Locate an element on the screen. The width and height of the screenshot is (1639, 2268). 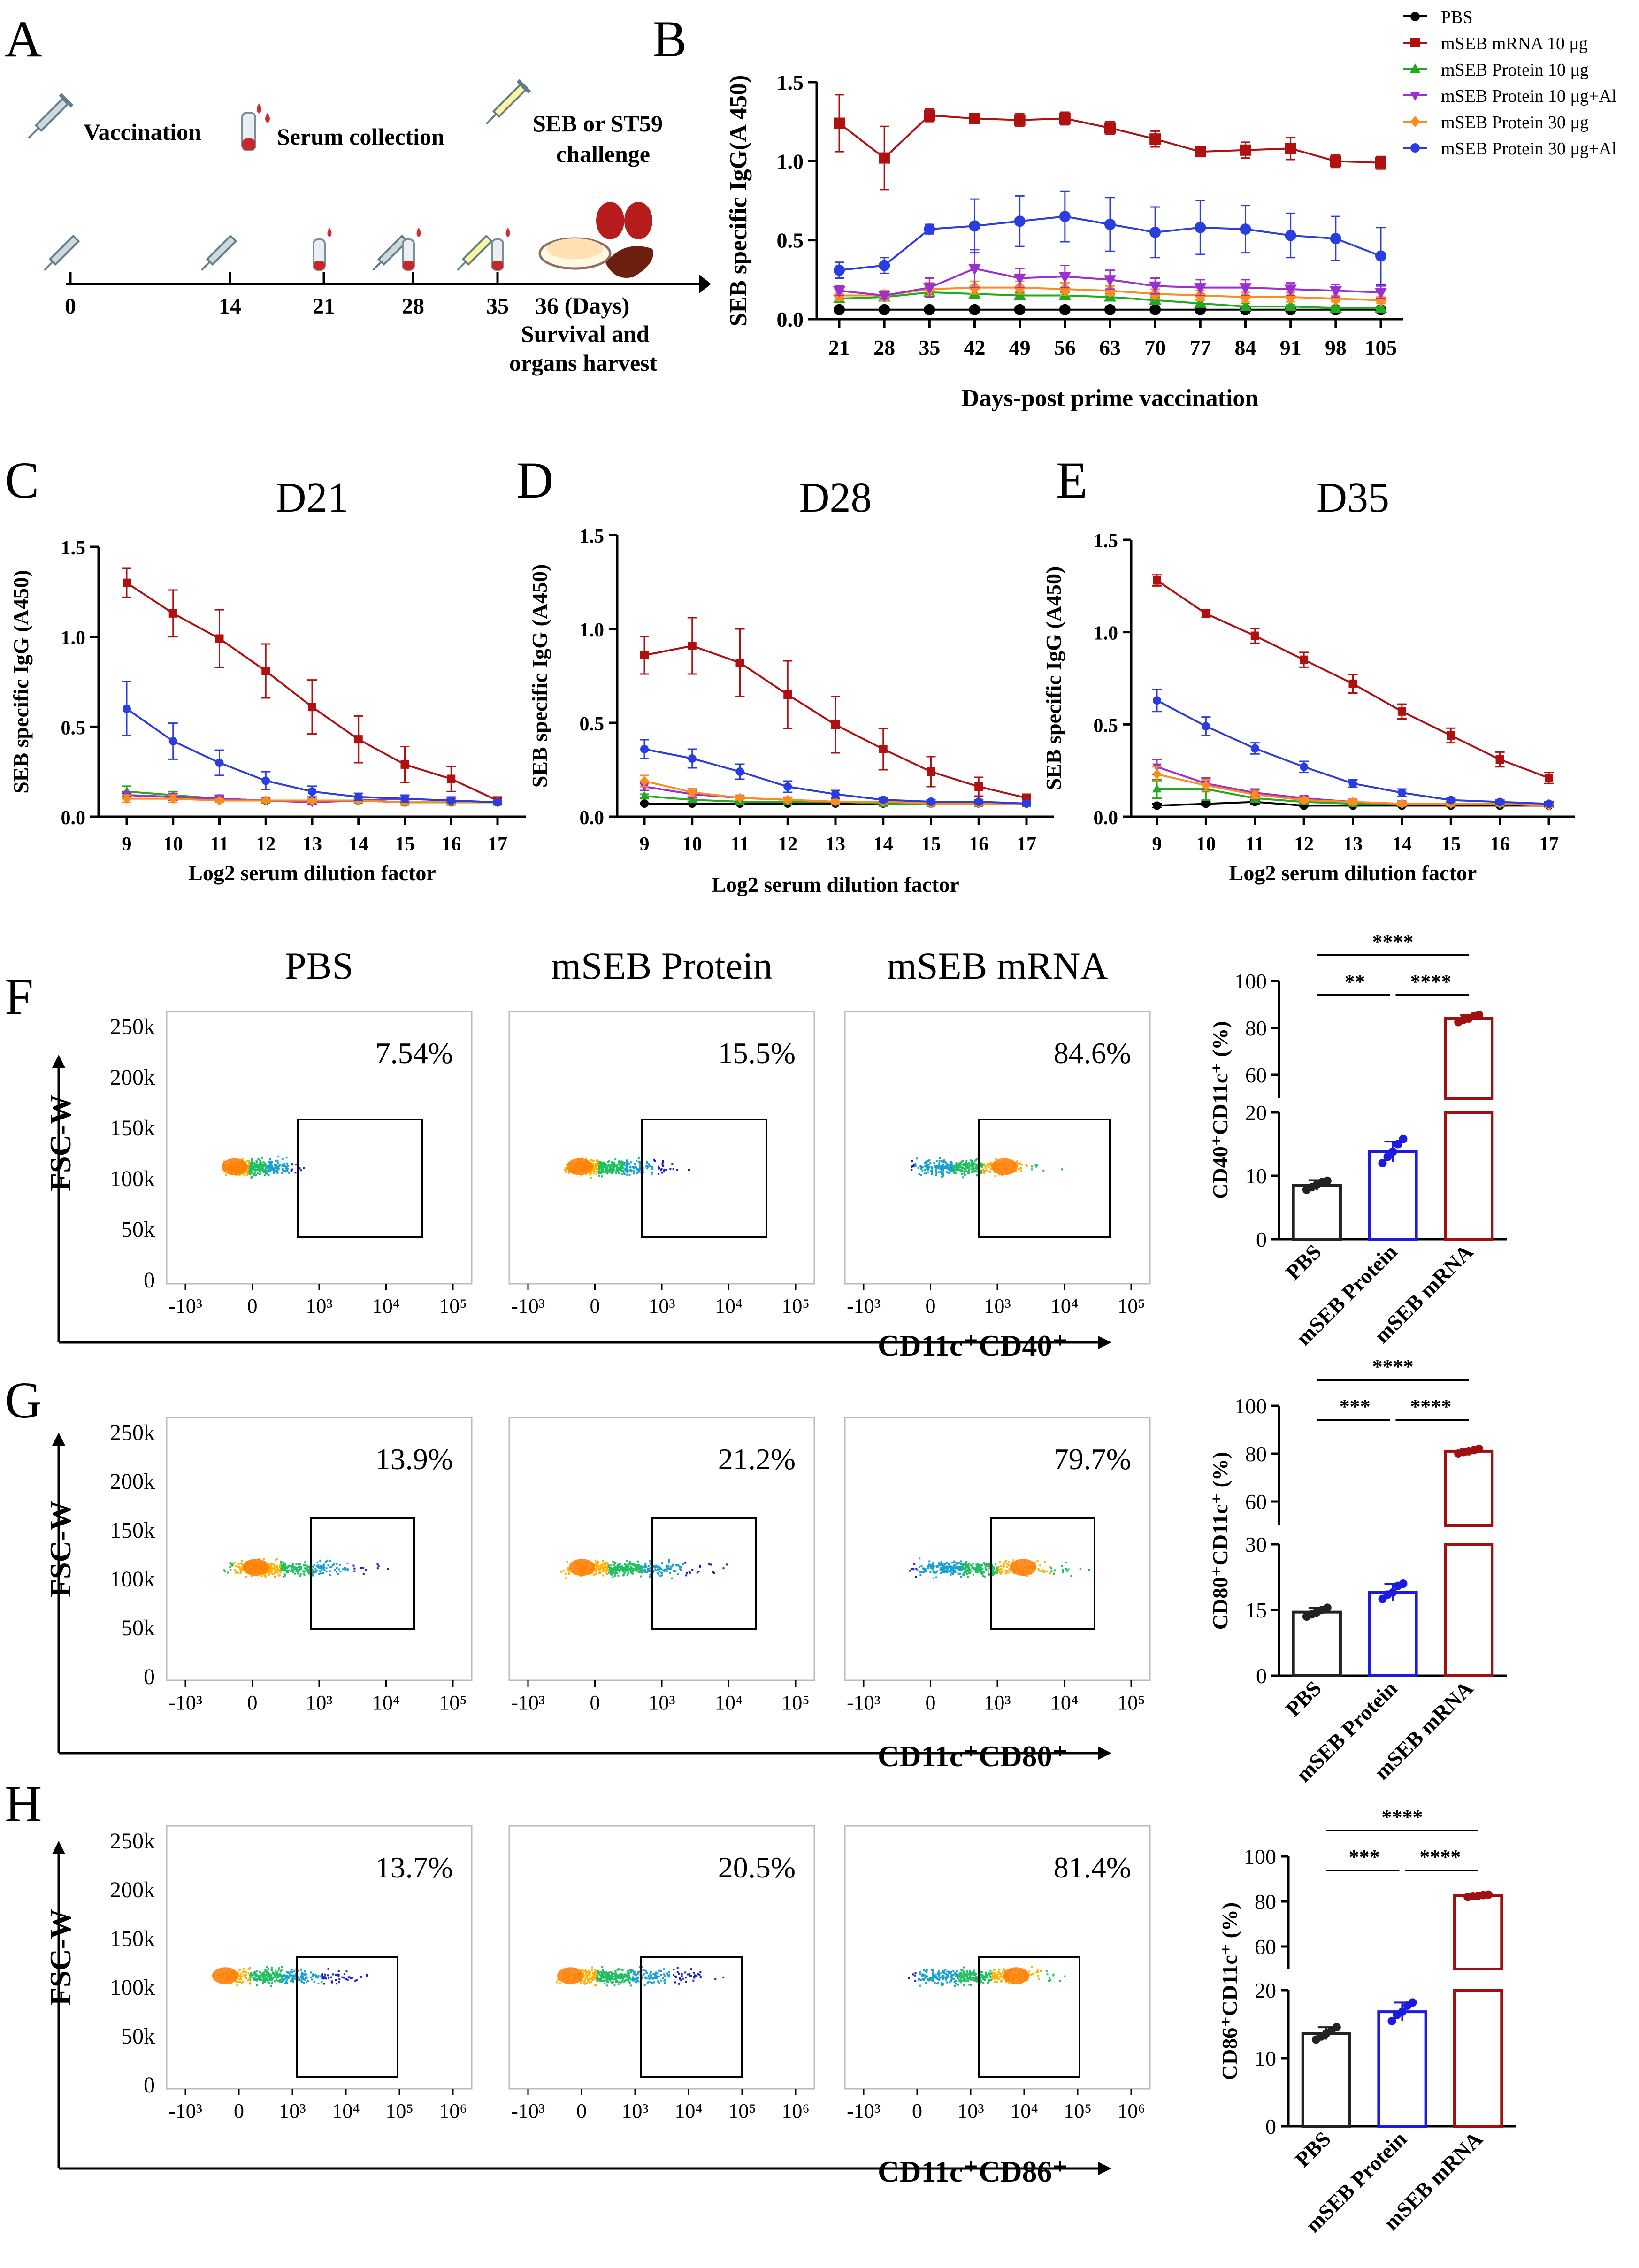
x-tick-label: 98 is located at coordinates (1336, 348).